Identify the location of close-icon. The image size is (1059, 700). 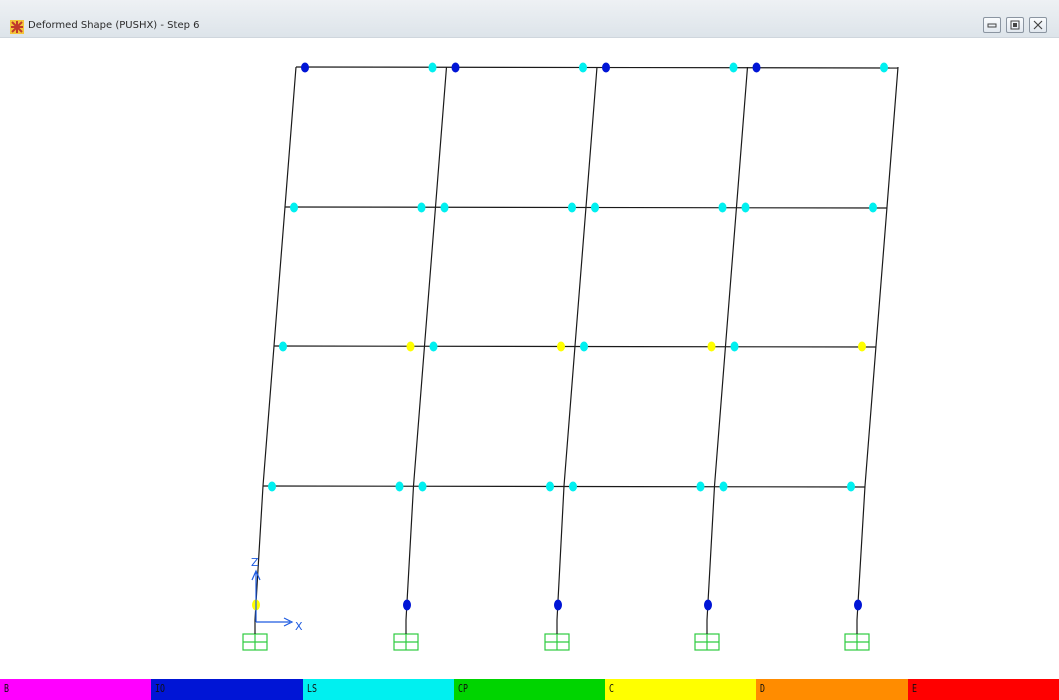
(1038, 25).